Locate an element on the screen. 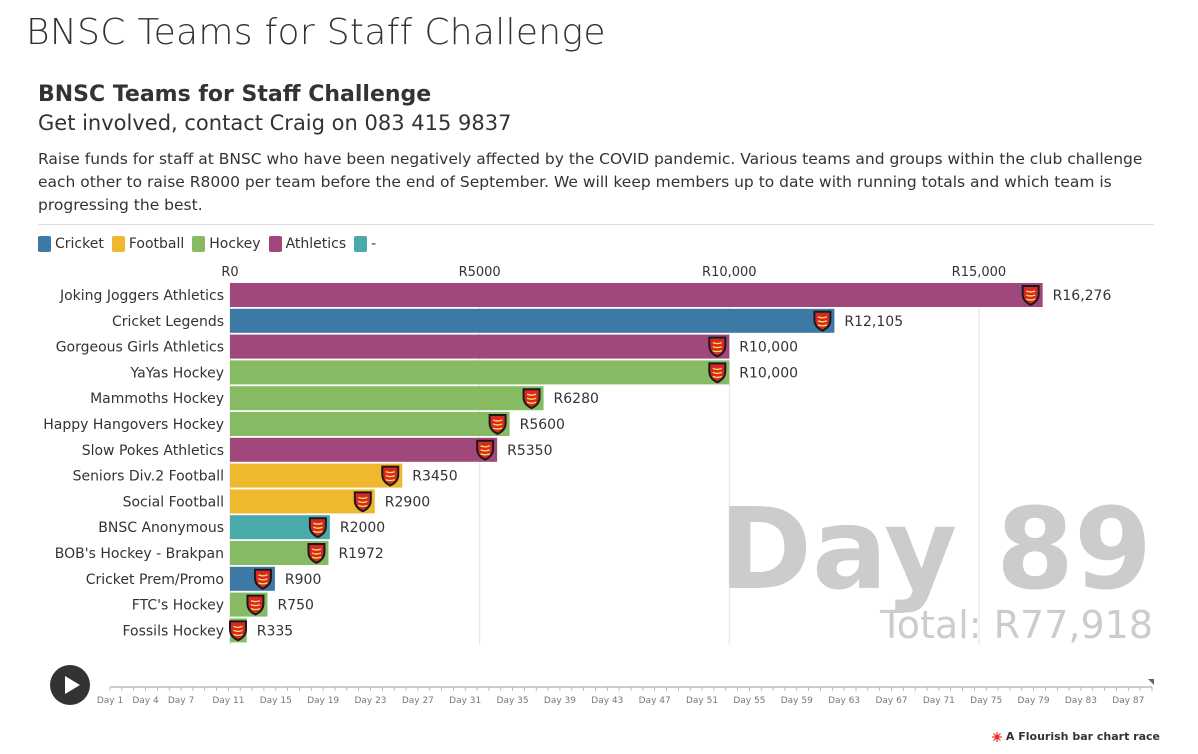 Image resolution: width=1198 pixels, height=754 pixels. bar-category-label: BOB's Hockey - Brakpan is located at coordinates (139, 554).